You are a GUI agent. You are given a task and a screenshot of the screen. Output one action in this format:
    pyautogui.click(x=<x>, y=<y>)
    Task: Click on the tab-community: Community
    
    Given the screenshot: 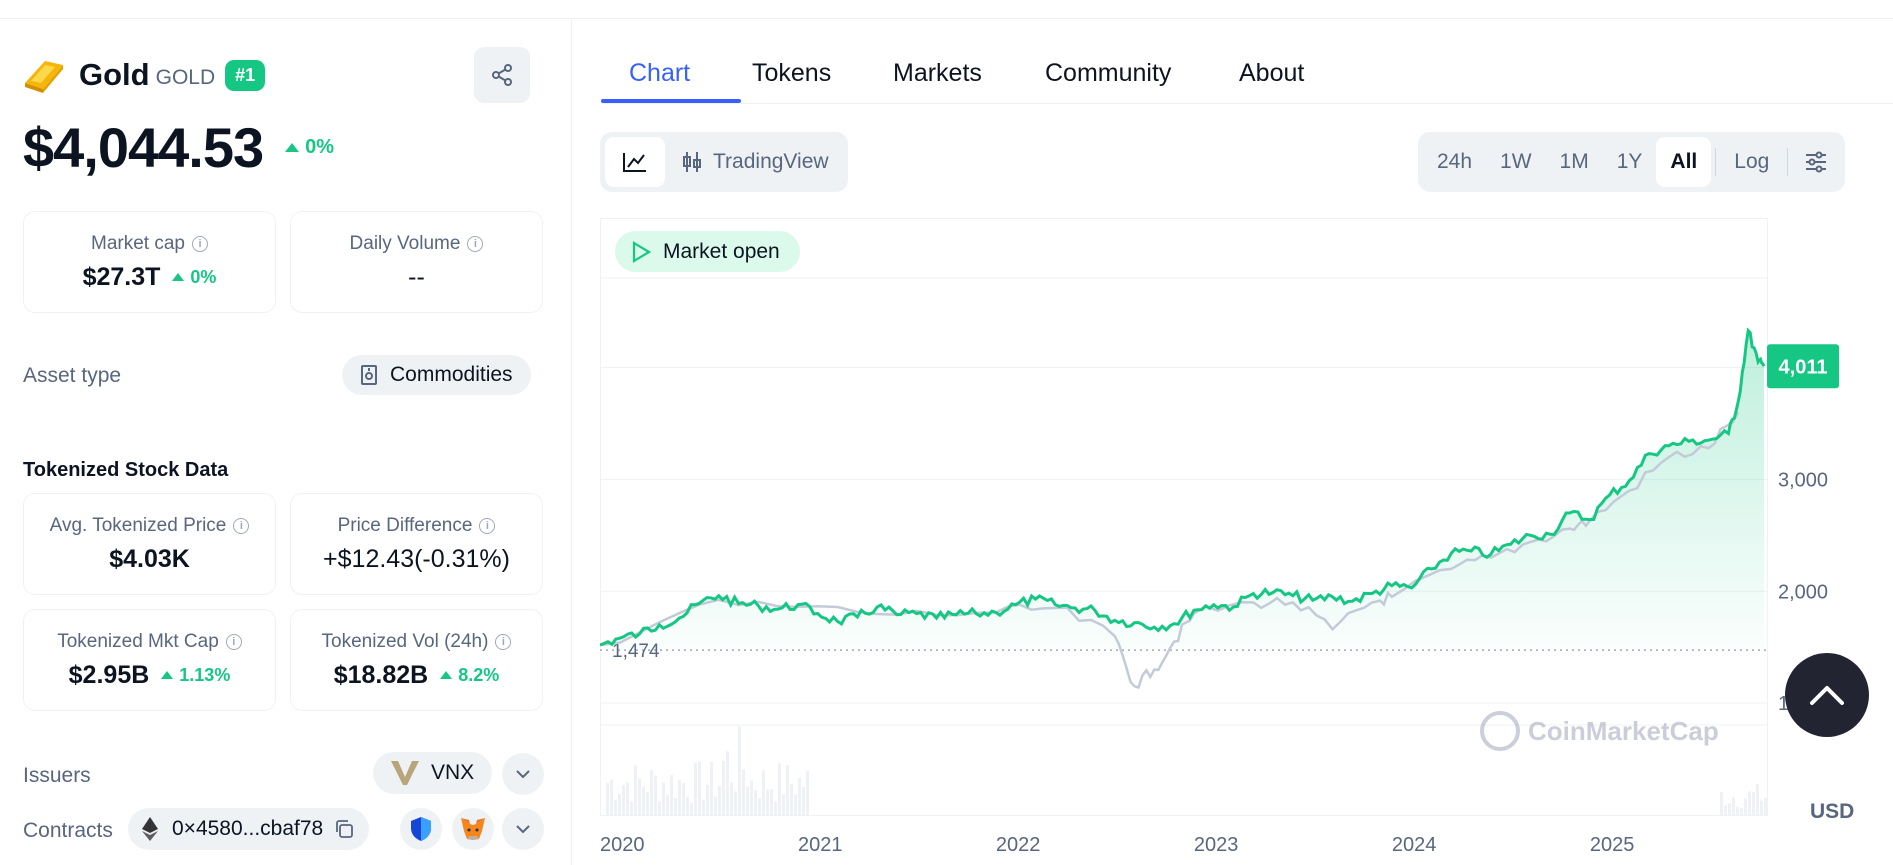 What is the action you would take?
    pyautogui.click(x=1108, y=73)
    